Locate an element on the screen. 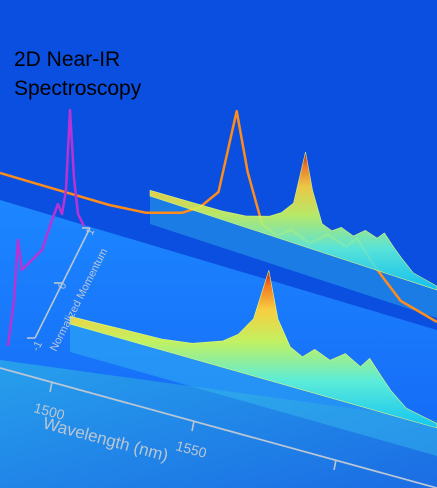  wavelength-tick-label: 1550 is located at coordinates (191, 449).